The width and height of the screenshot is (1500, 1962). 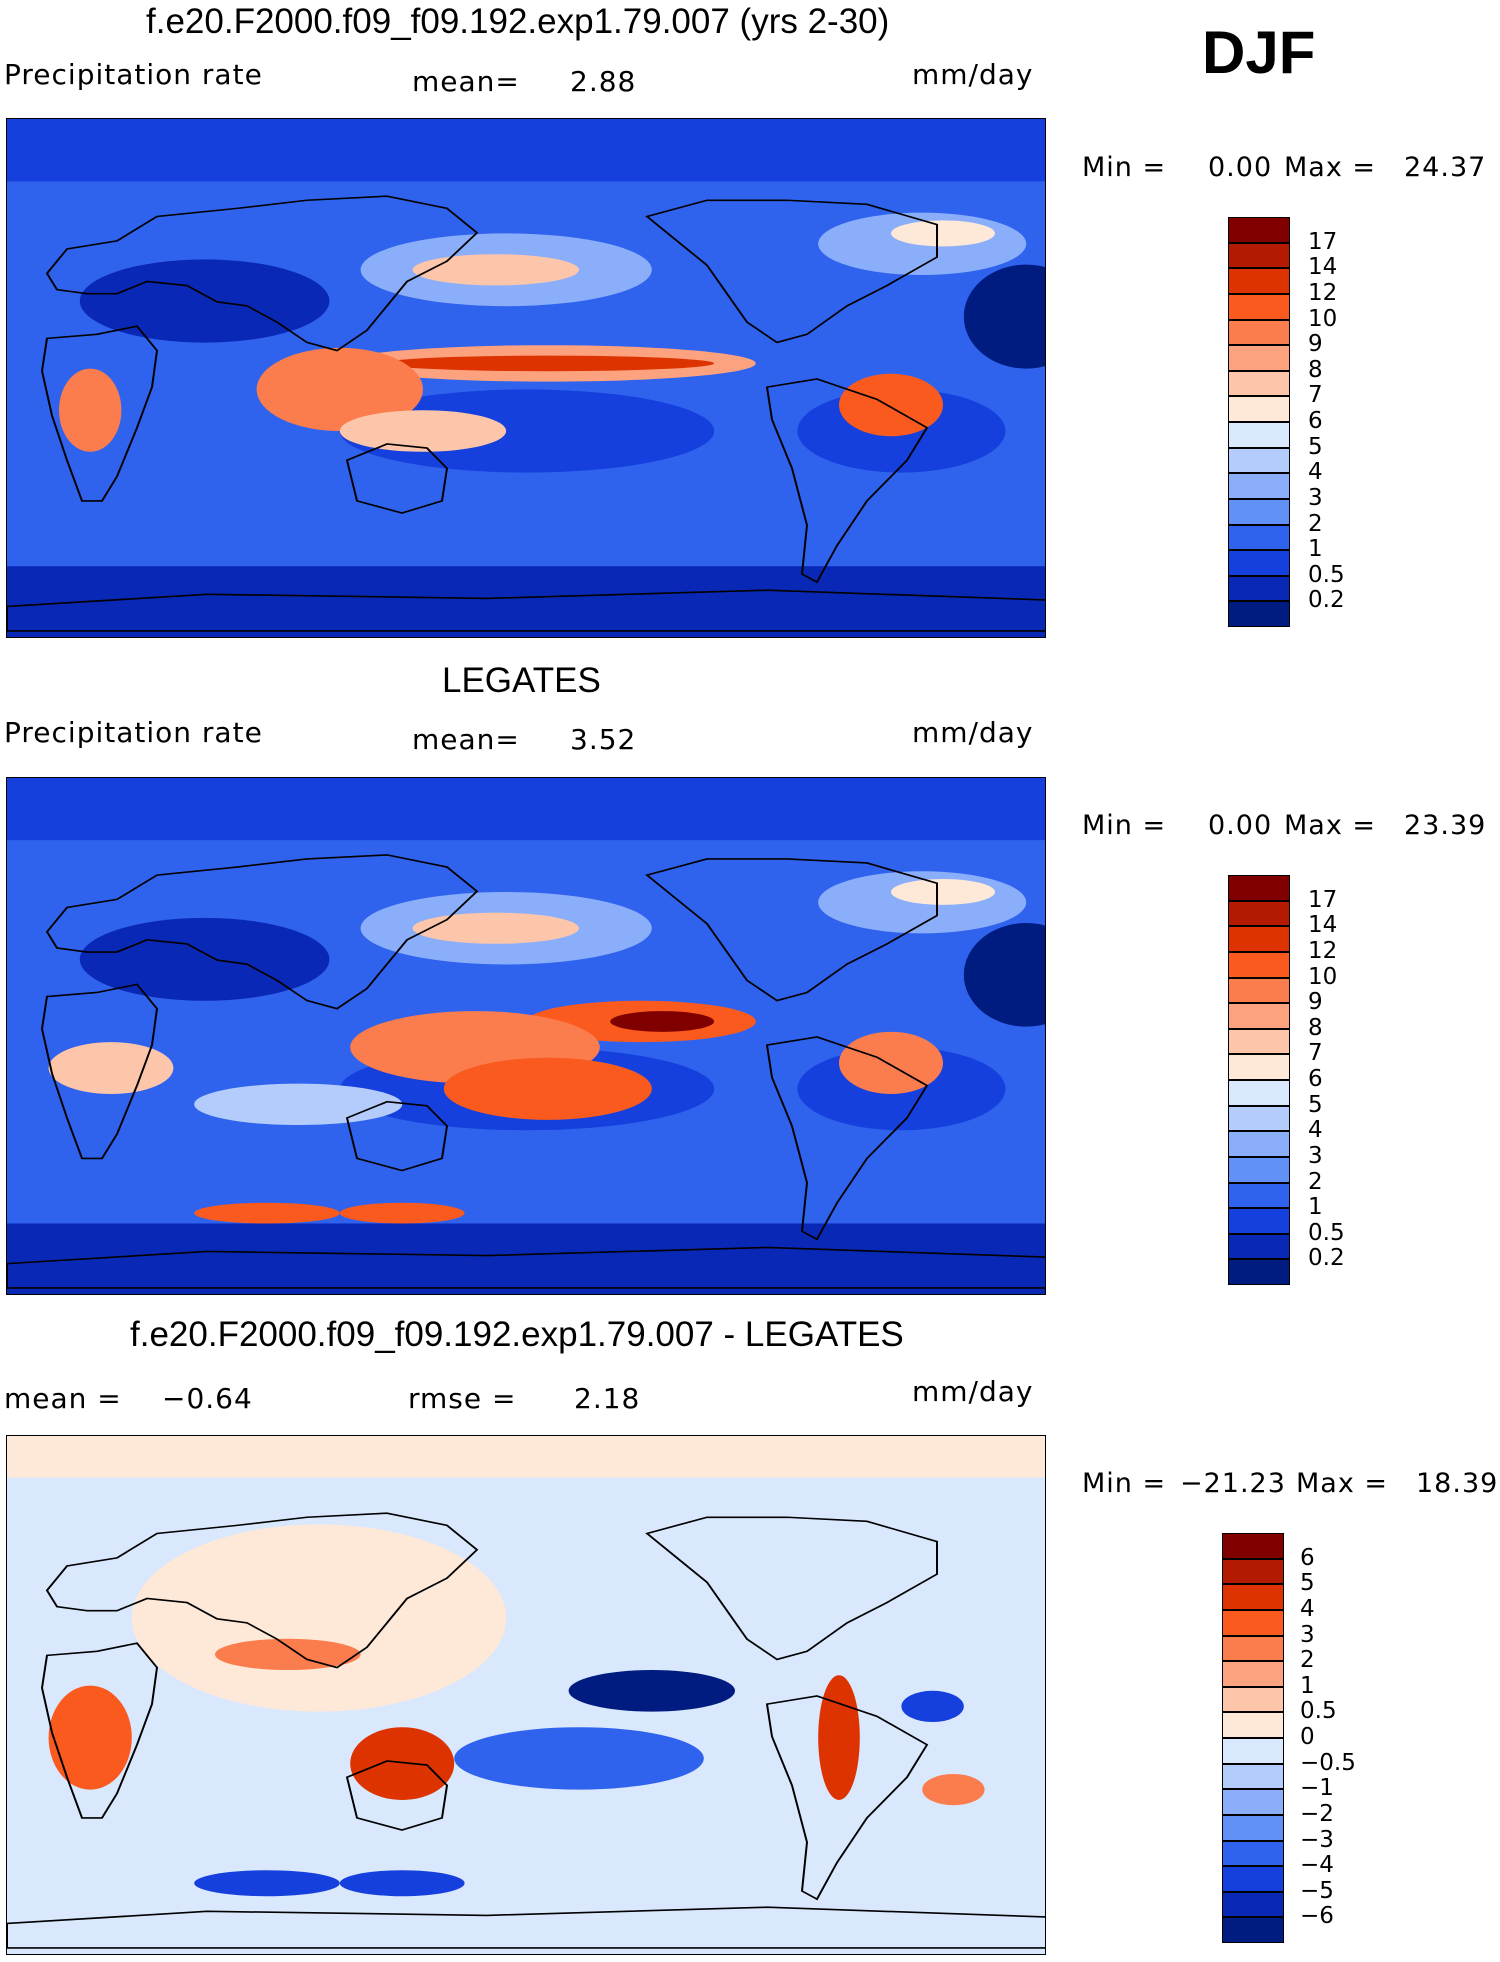 What do you see at coordinates (1348, 422) in the screenshot?
I see `colorbar-labels-model: 17 14 12 10 9 8 7 6 5 4 3 2 1 0.5 0.2` at bounding box center [1348, 422].